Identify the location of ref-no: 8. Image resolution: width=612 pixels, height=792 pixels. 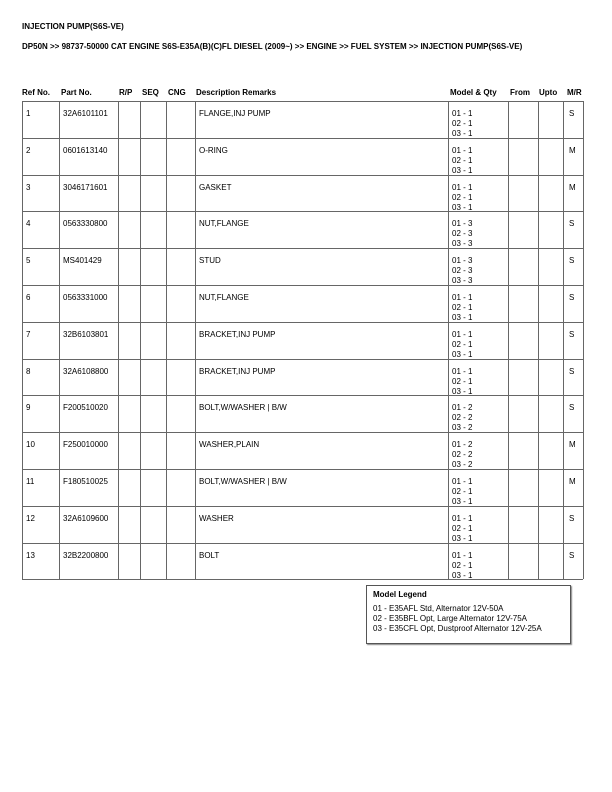
(28, 371).